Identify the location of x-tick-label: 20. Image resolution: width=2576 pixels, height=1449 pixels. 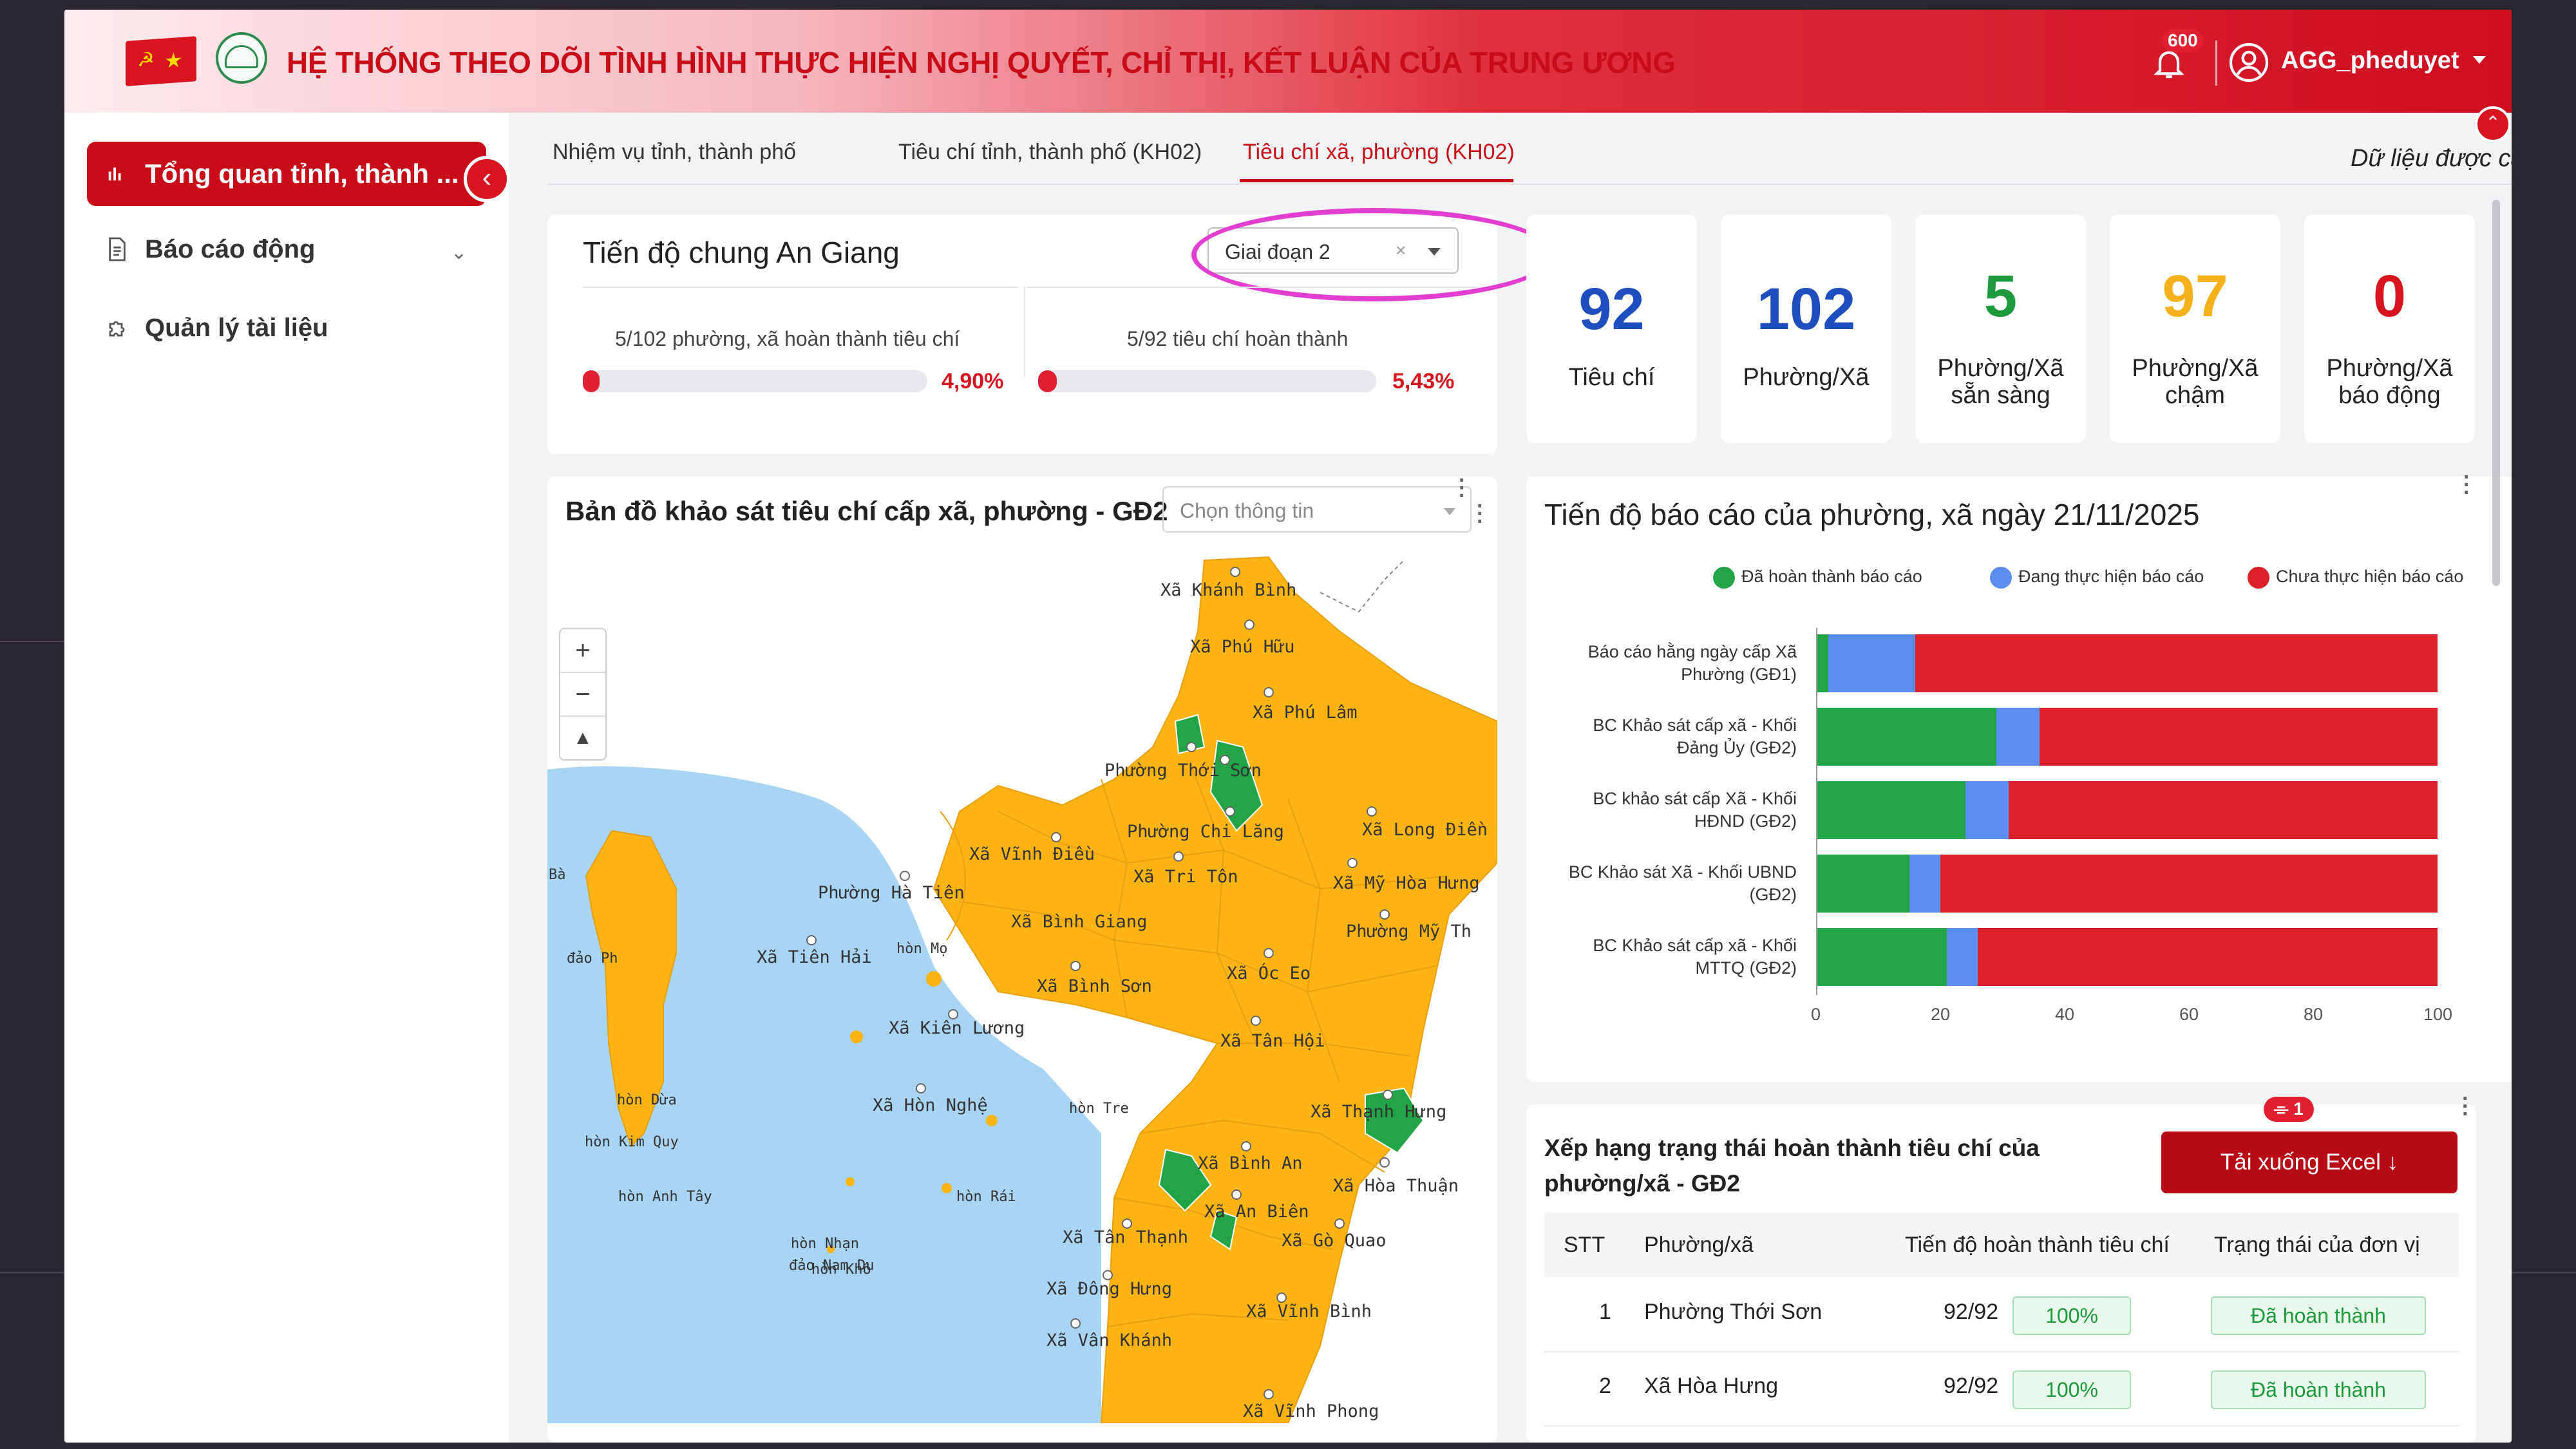
(1941, 1014).